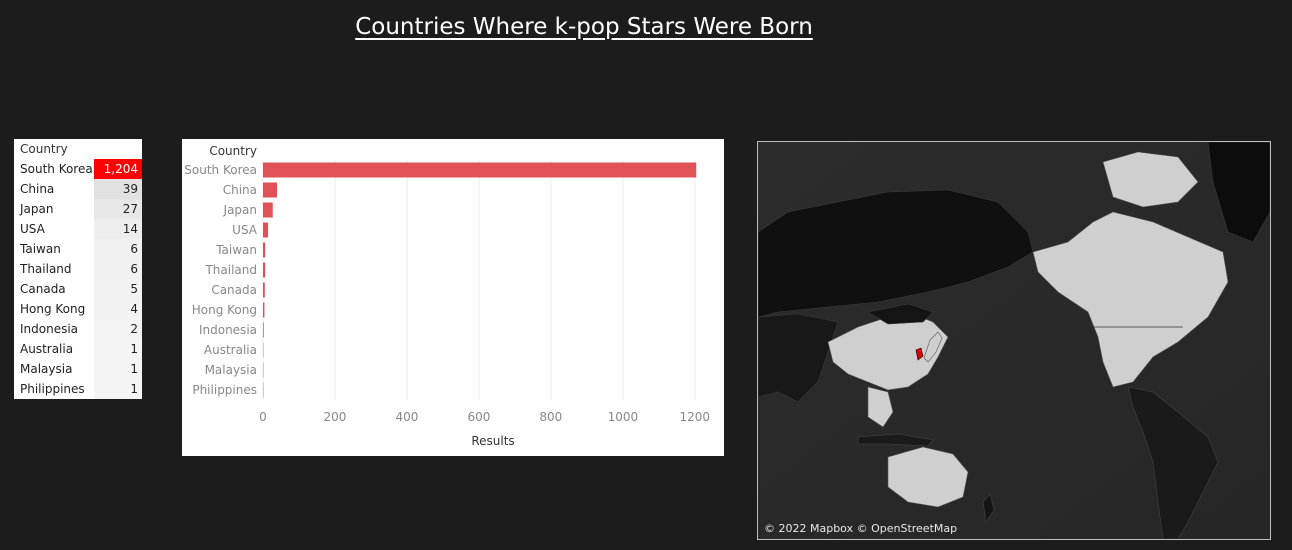 The width and height of the screenshot is (1292, 550). I want to click on table-row: Malaysia 1, so click(78, 369).